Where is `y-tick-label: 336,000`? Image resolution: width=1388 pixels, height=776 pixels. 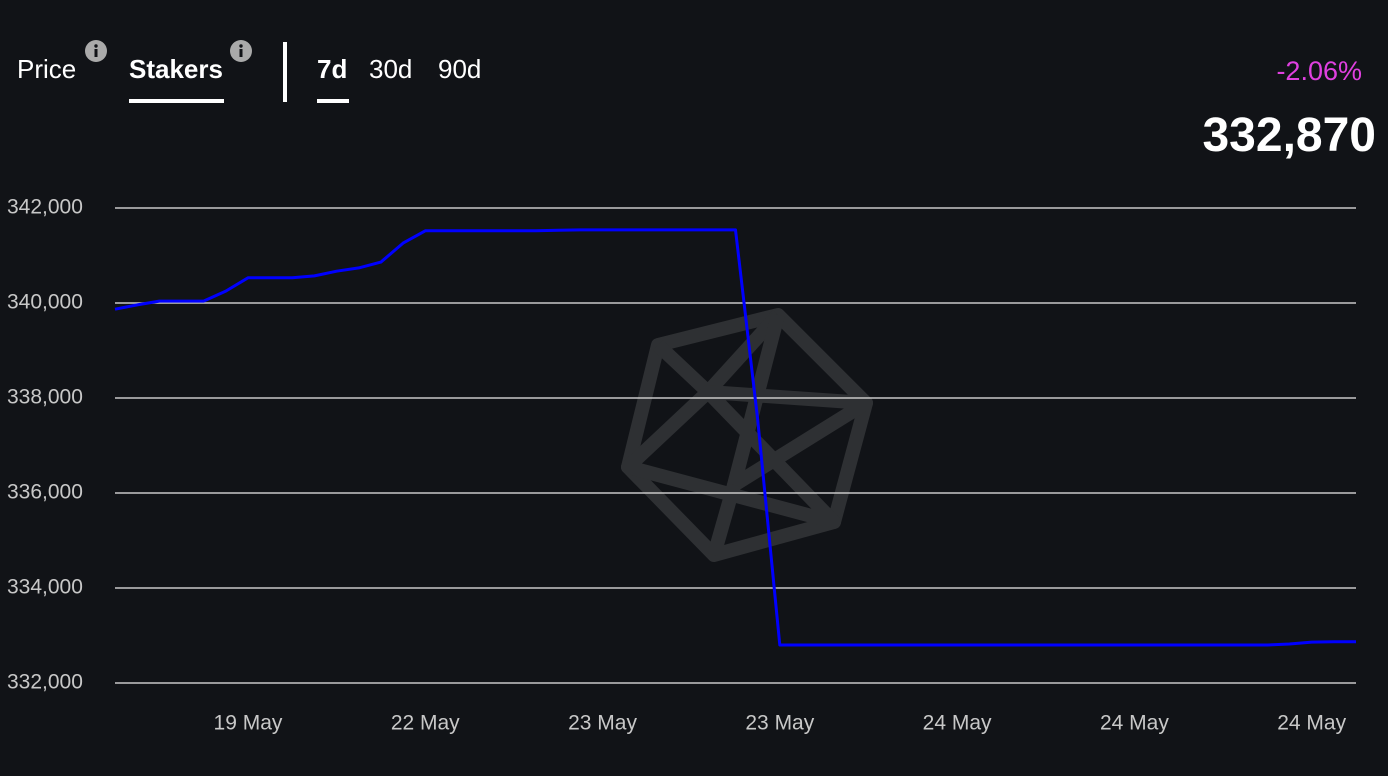
y-tick-label: 336,000 is located at coordinates (45, 492).